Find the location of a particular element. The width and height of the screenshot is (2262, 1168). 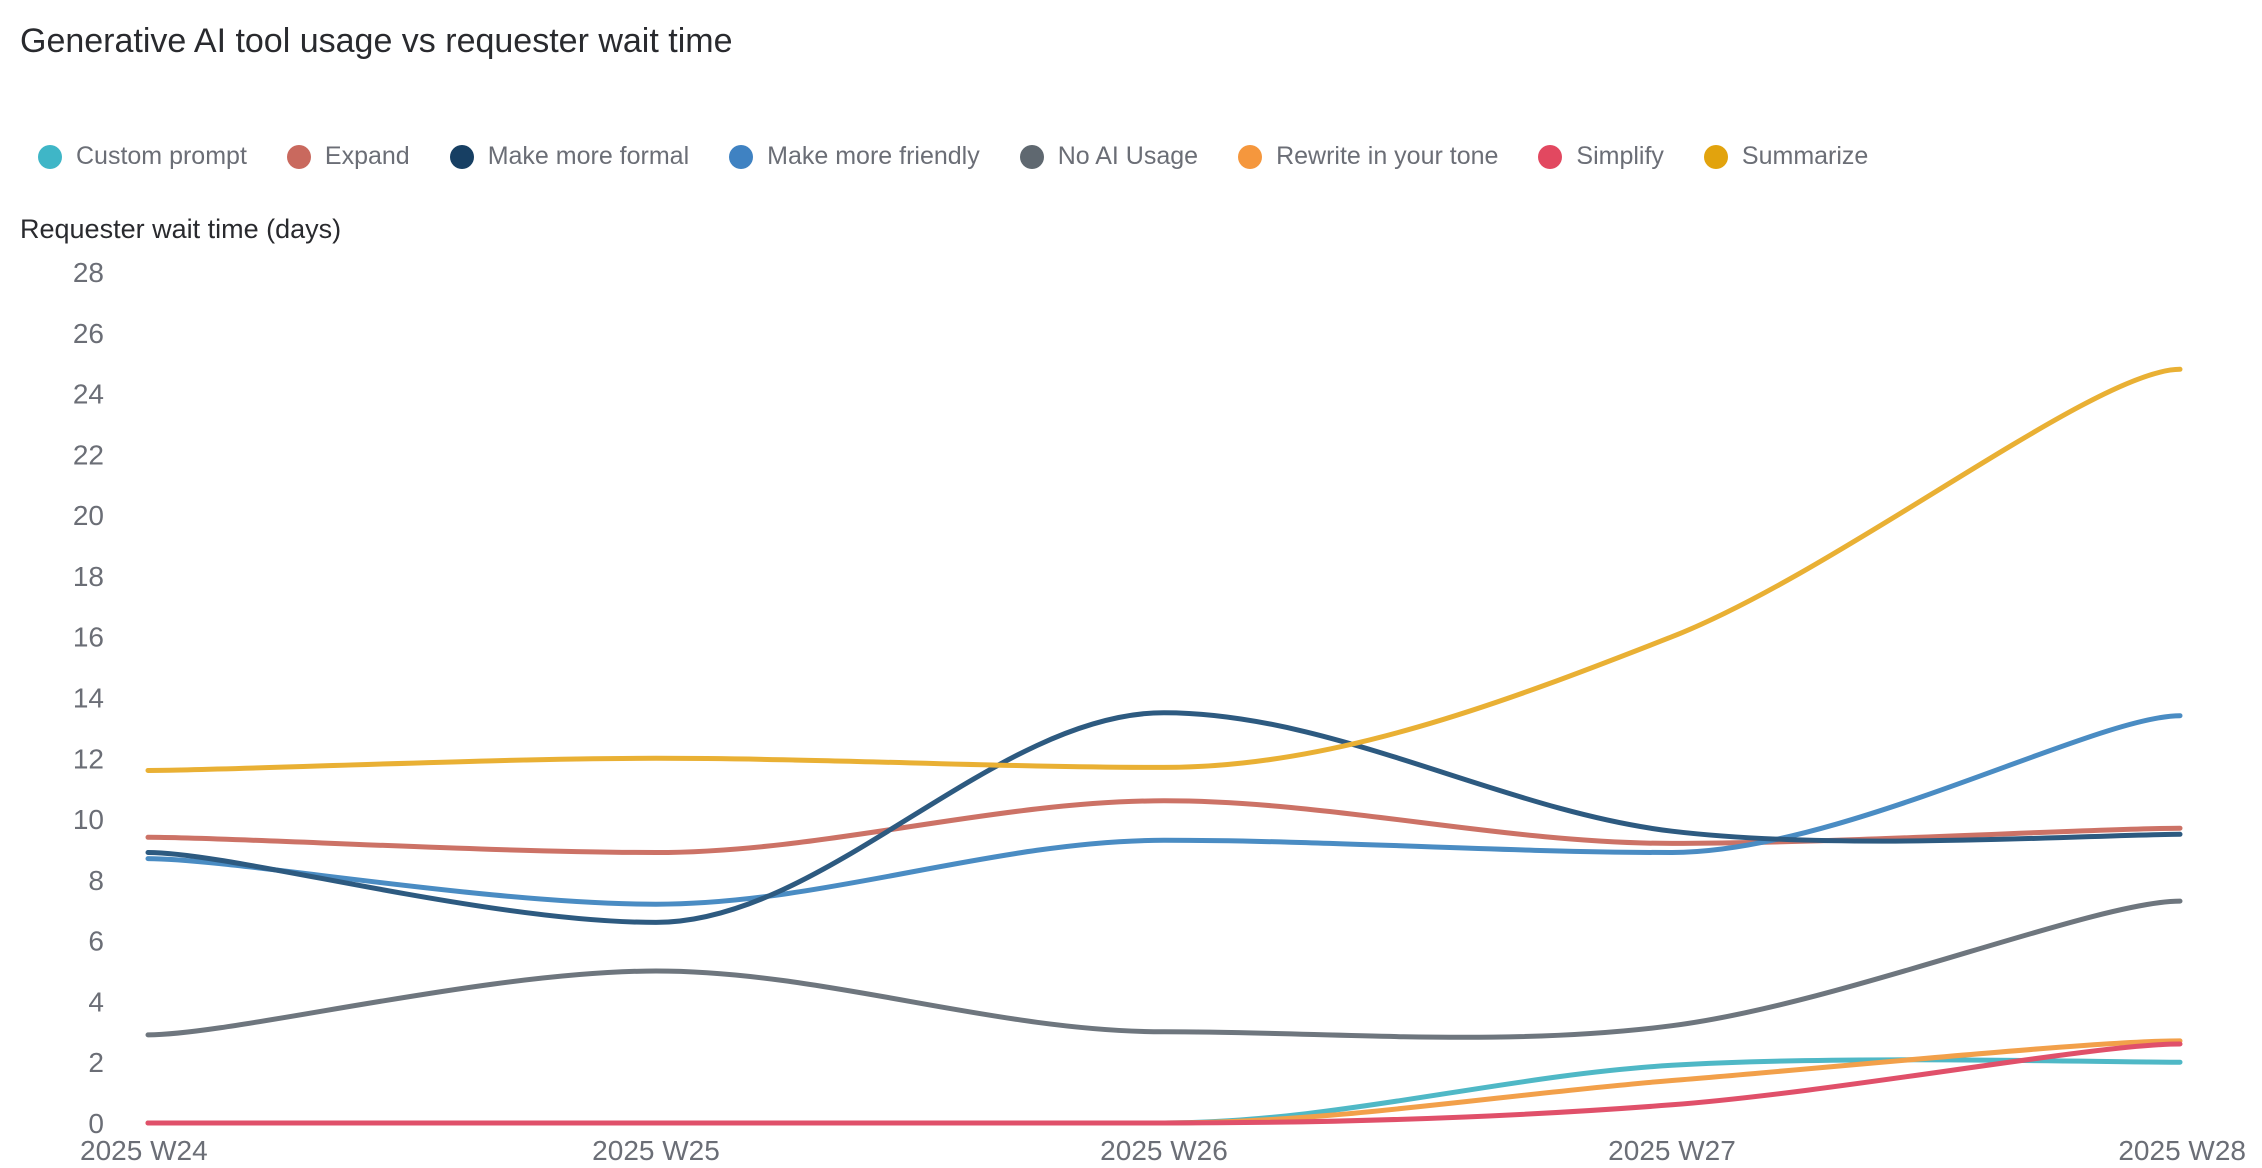

y-tick-label: 8 is located at coordinates (96, 880).